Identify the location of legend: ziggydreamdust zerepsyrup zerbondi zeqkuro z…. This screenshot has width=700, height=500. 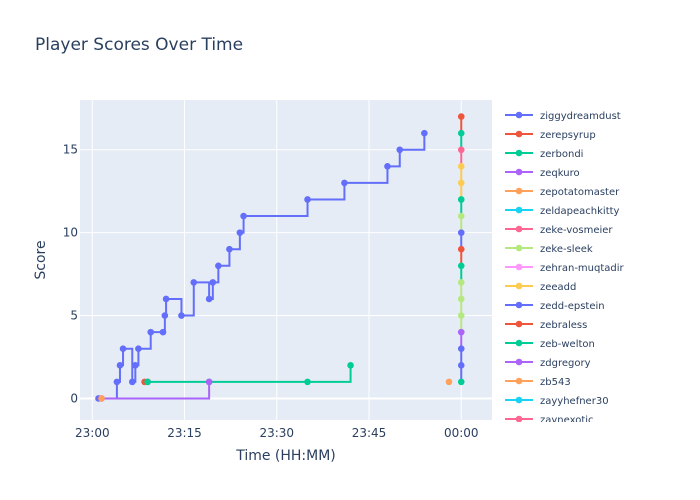
(565, 268).